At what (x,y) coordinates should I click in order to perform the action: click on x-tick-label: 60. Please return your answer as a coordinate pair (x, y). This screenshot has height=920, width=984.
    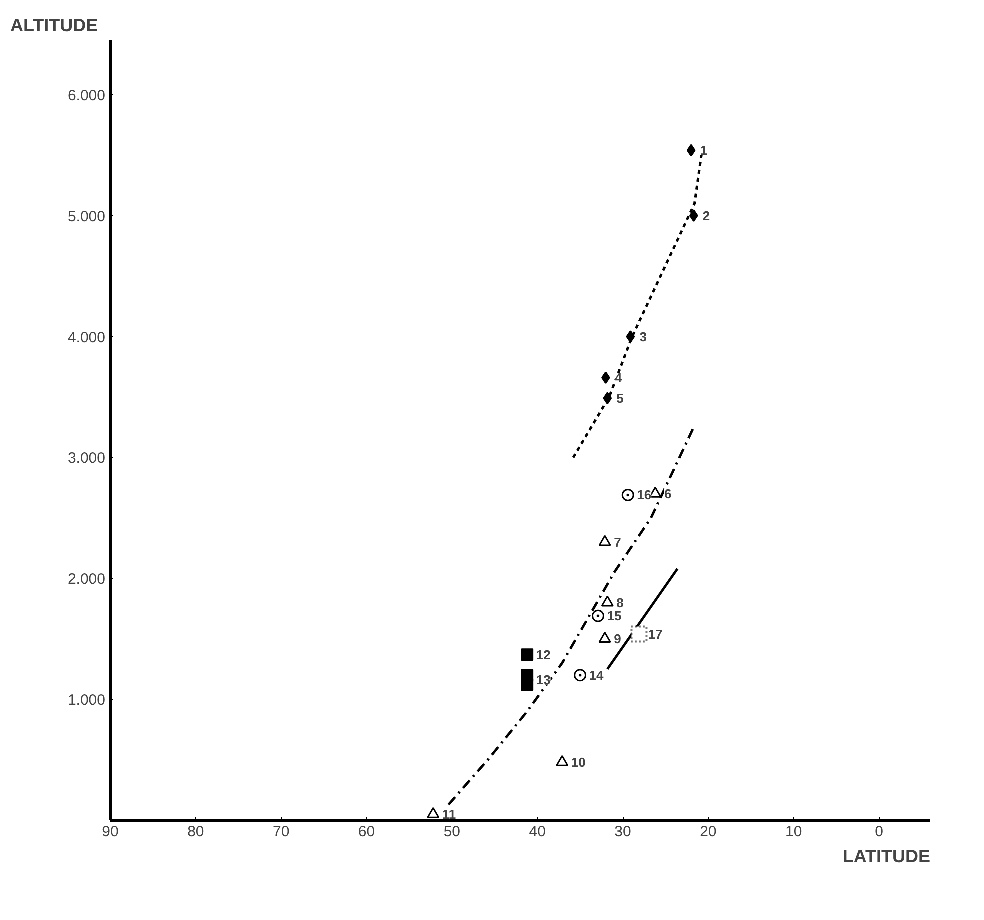
    Looking at the image, I should click on (367, 832).